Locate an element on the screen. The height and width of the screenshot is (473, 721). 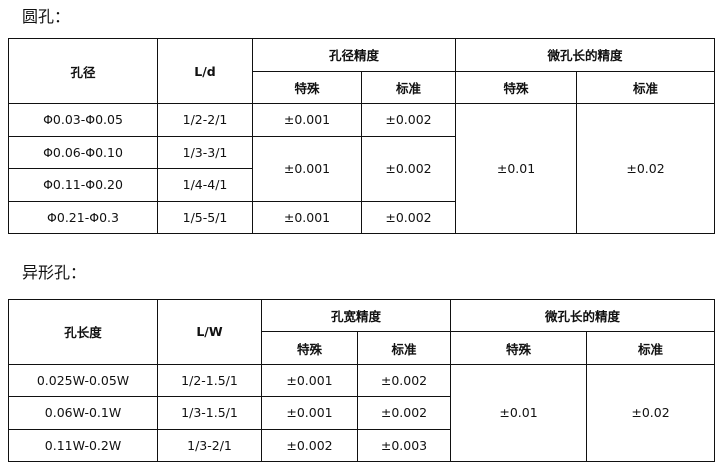
cell-ratio: 1/3-3/1 is located at coordinates (205, 152).